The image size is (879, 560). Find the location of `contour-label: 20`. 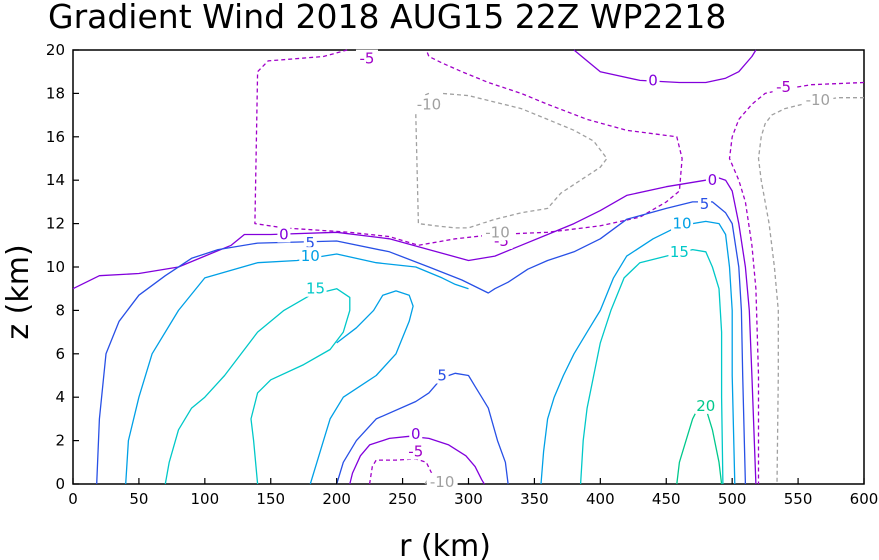

contour-label: 20 is located at coordinates (705, 406).